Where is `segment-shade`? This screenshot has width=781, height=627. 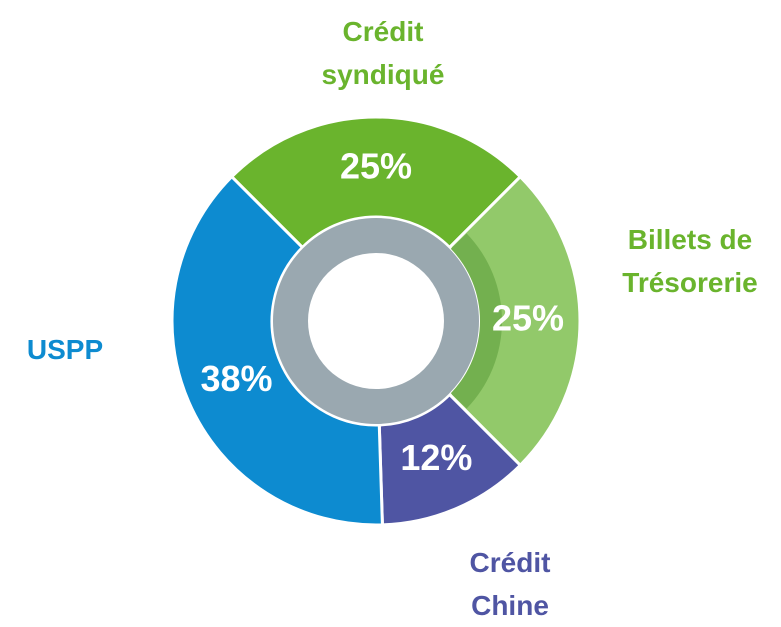 segment-shade is located at coordinates (476, 321).